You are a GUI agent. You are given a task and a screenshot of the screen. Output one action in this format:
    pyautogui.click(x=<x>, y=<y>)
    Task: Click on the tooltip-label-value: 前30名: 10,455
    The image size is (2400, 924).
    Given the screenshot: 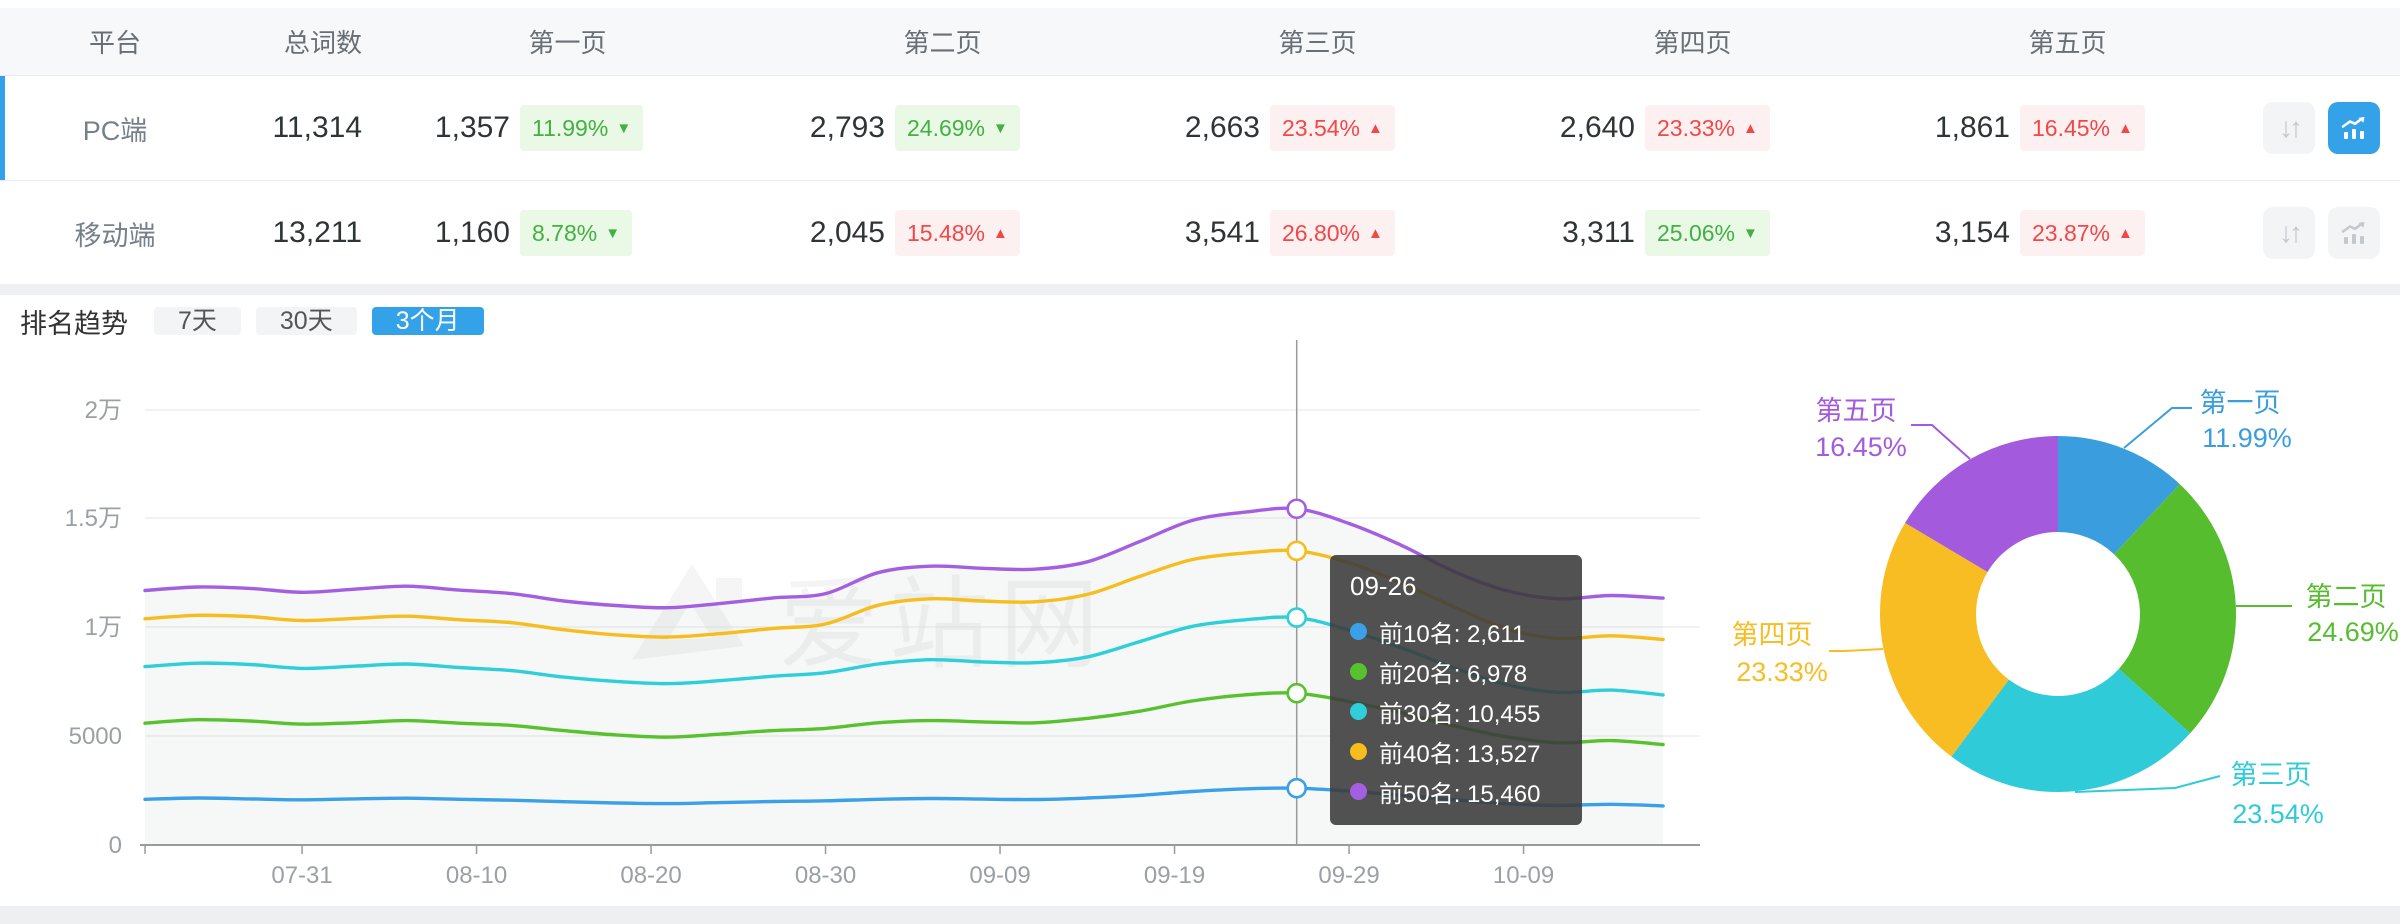 What is the action you would take?
    pyautogui.click(x=1460, y=714)
    